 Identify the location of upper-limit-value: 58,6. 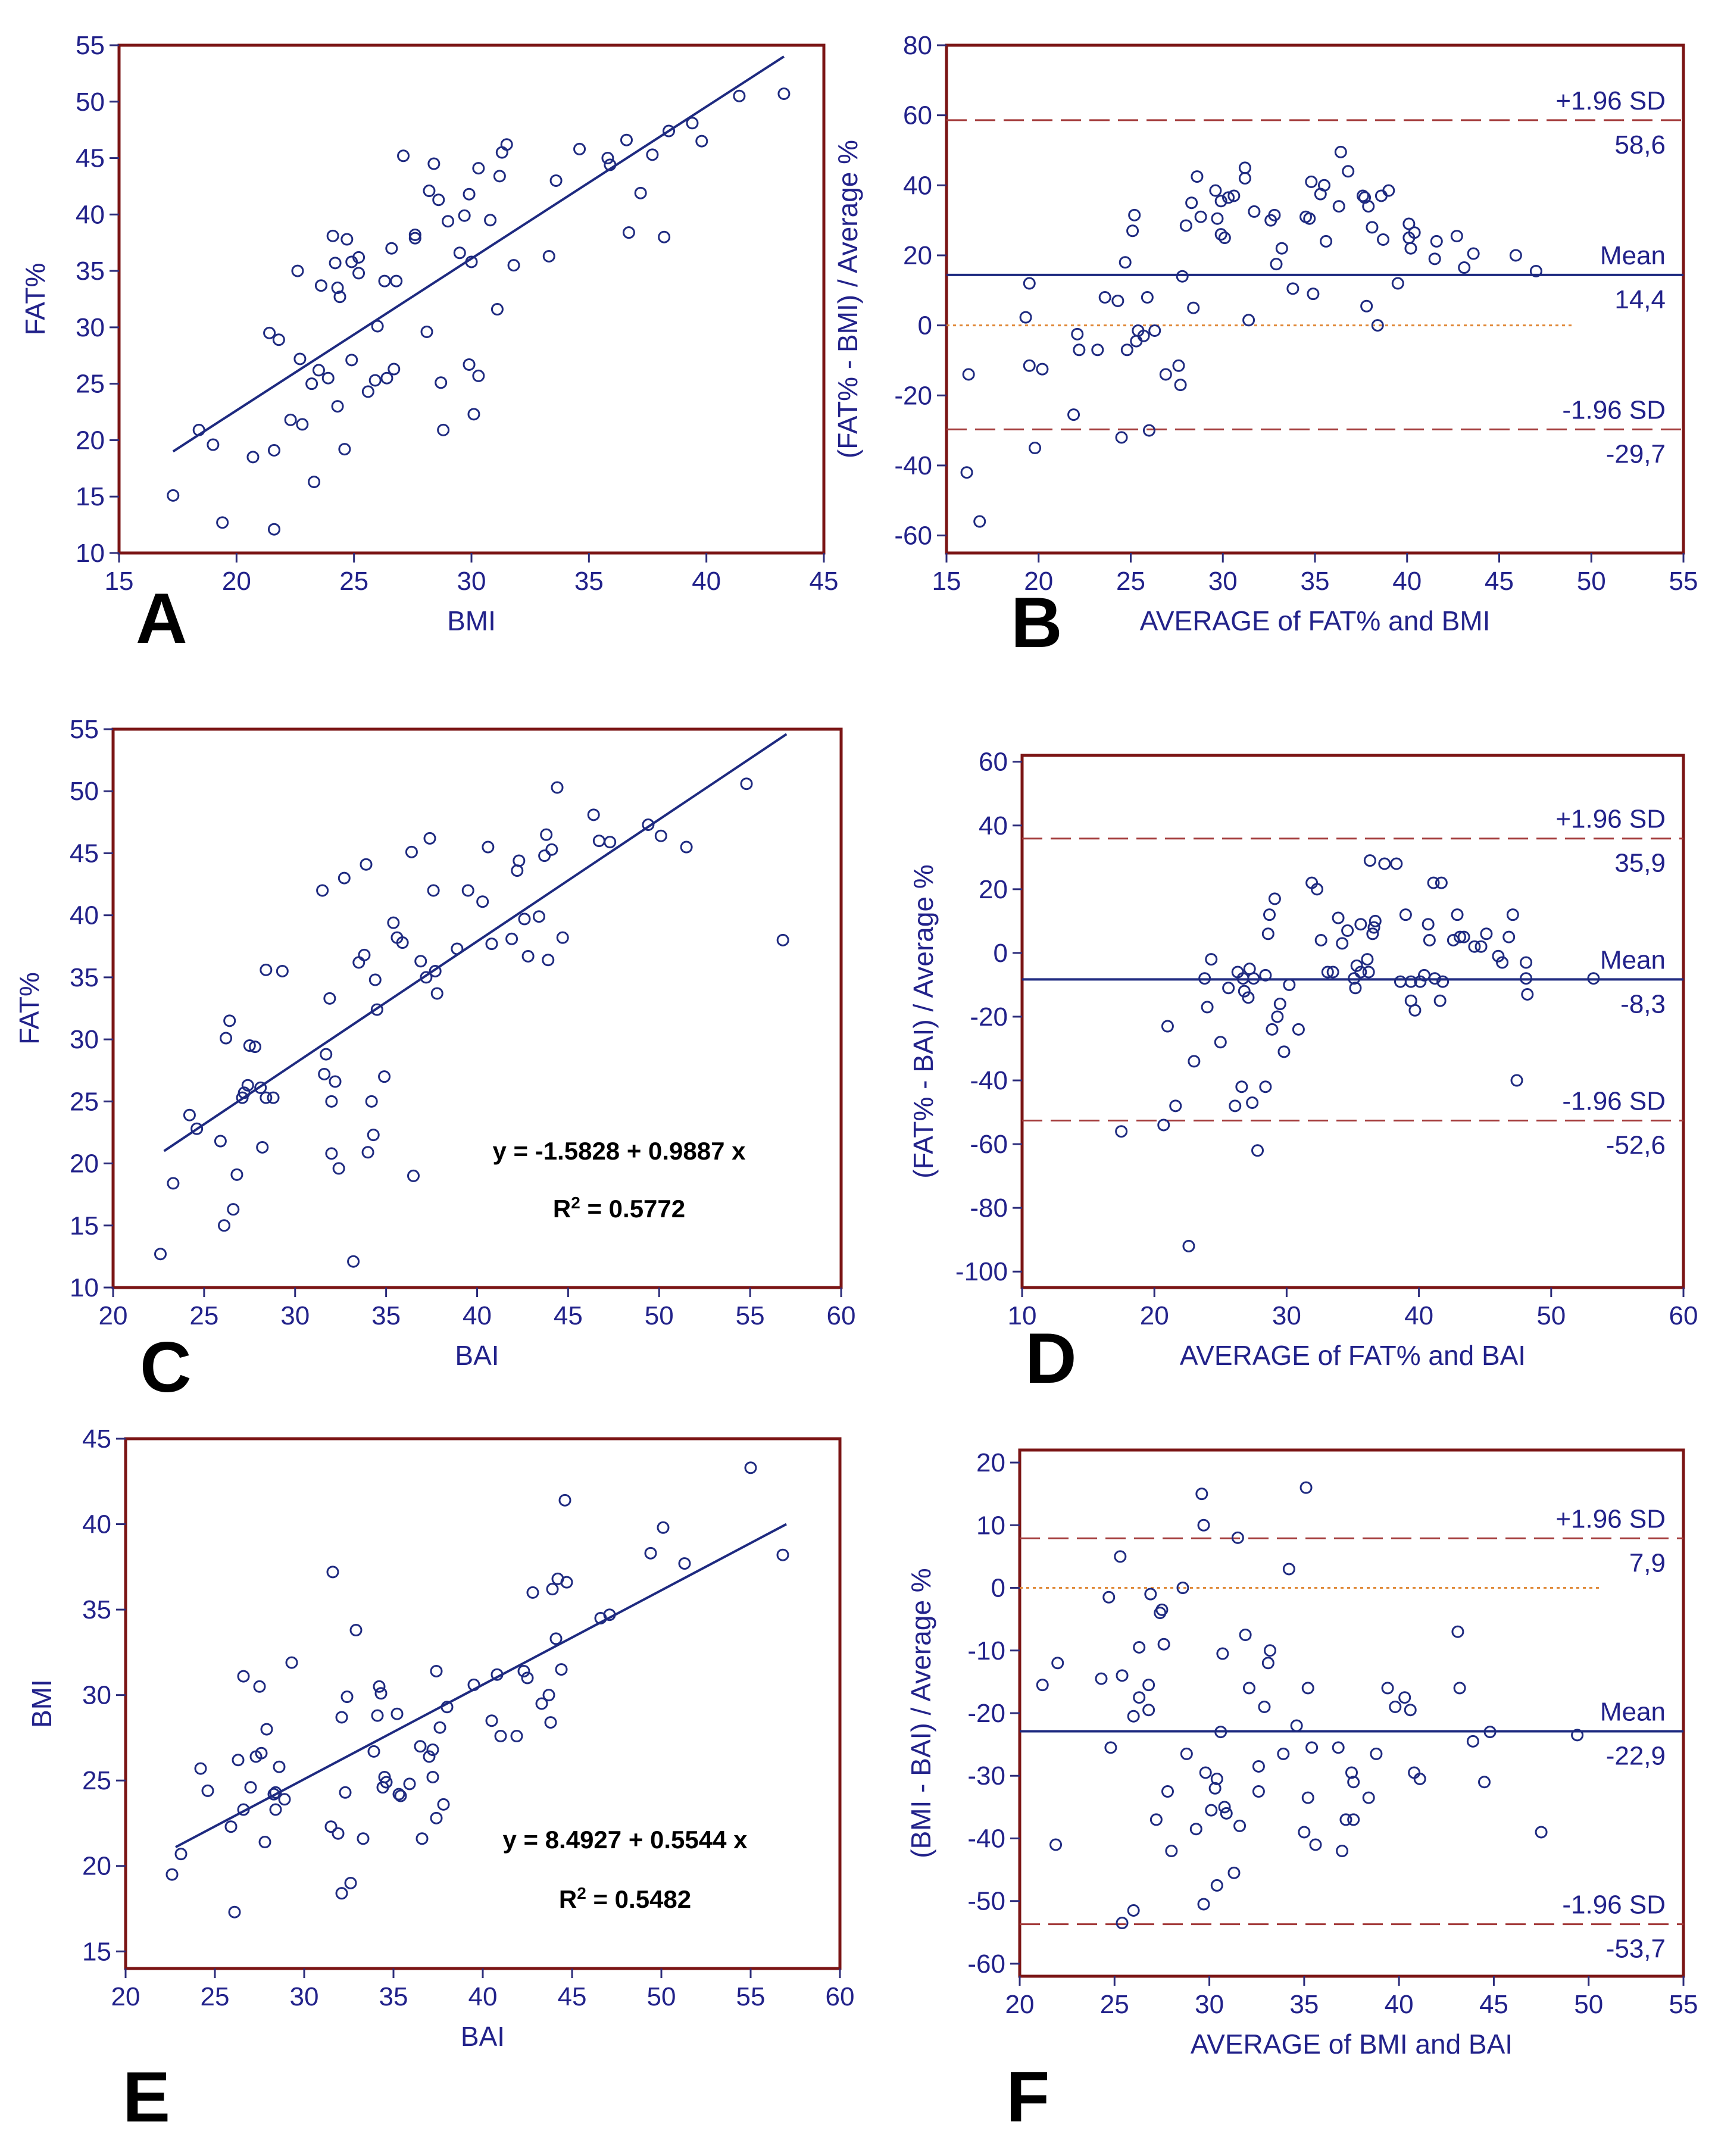
(1640, 145).